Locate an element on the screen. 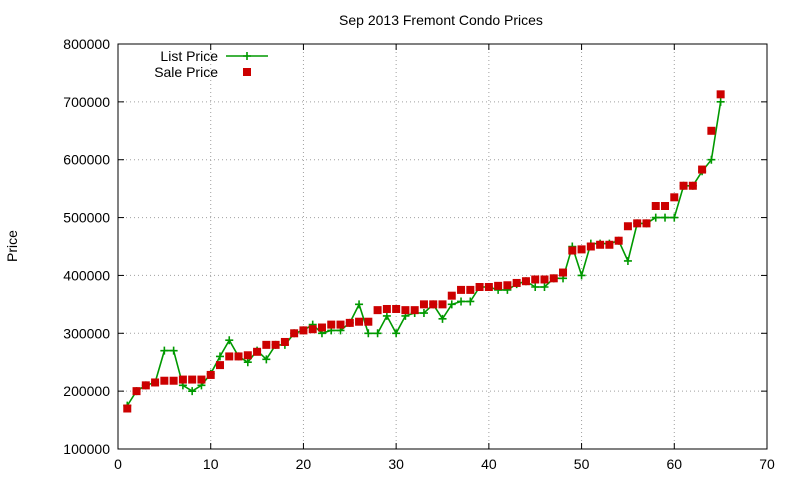  y-tick-label: 300000 is located at coordinates (86, 333).